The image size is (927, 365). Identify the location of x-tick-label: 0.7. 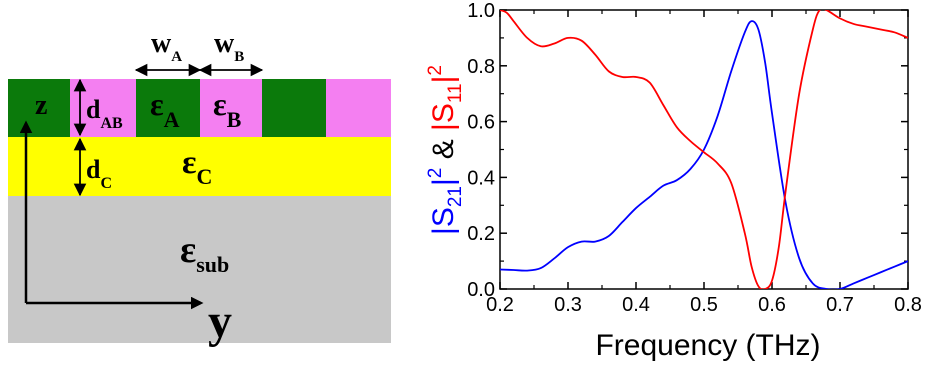
(840, 305).